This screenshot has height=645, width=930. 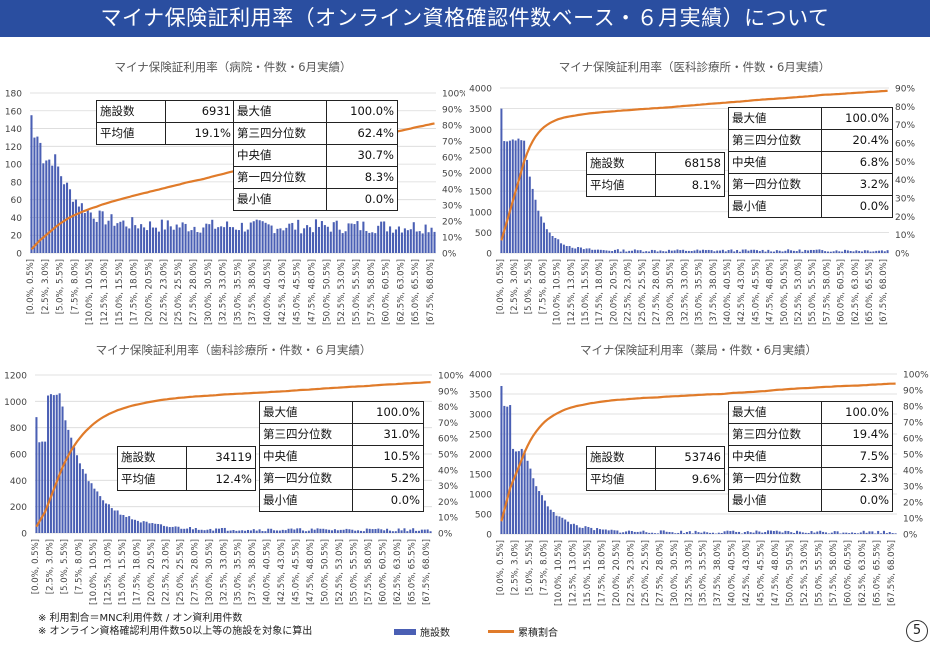 I want to click on cumulative-line, so click(x=698, y=452).